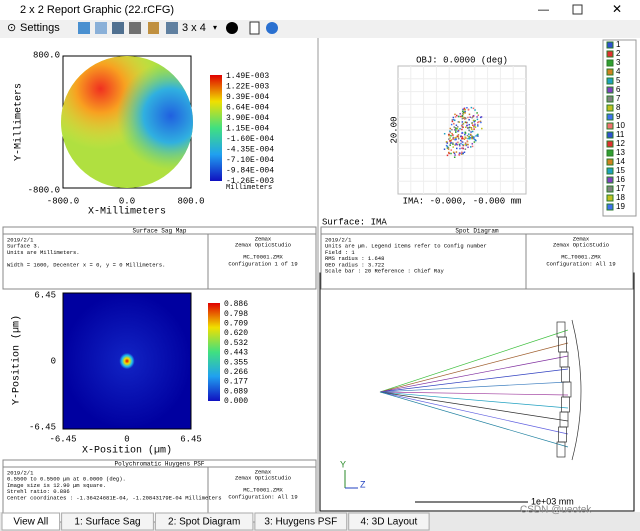 This screenshot has height=531, width=640. I want to click on panel-line: Image size is 12.90 µm square., so click(56, 485).